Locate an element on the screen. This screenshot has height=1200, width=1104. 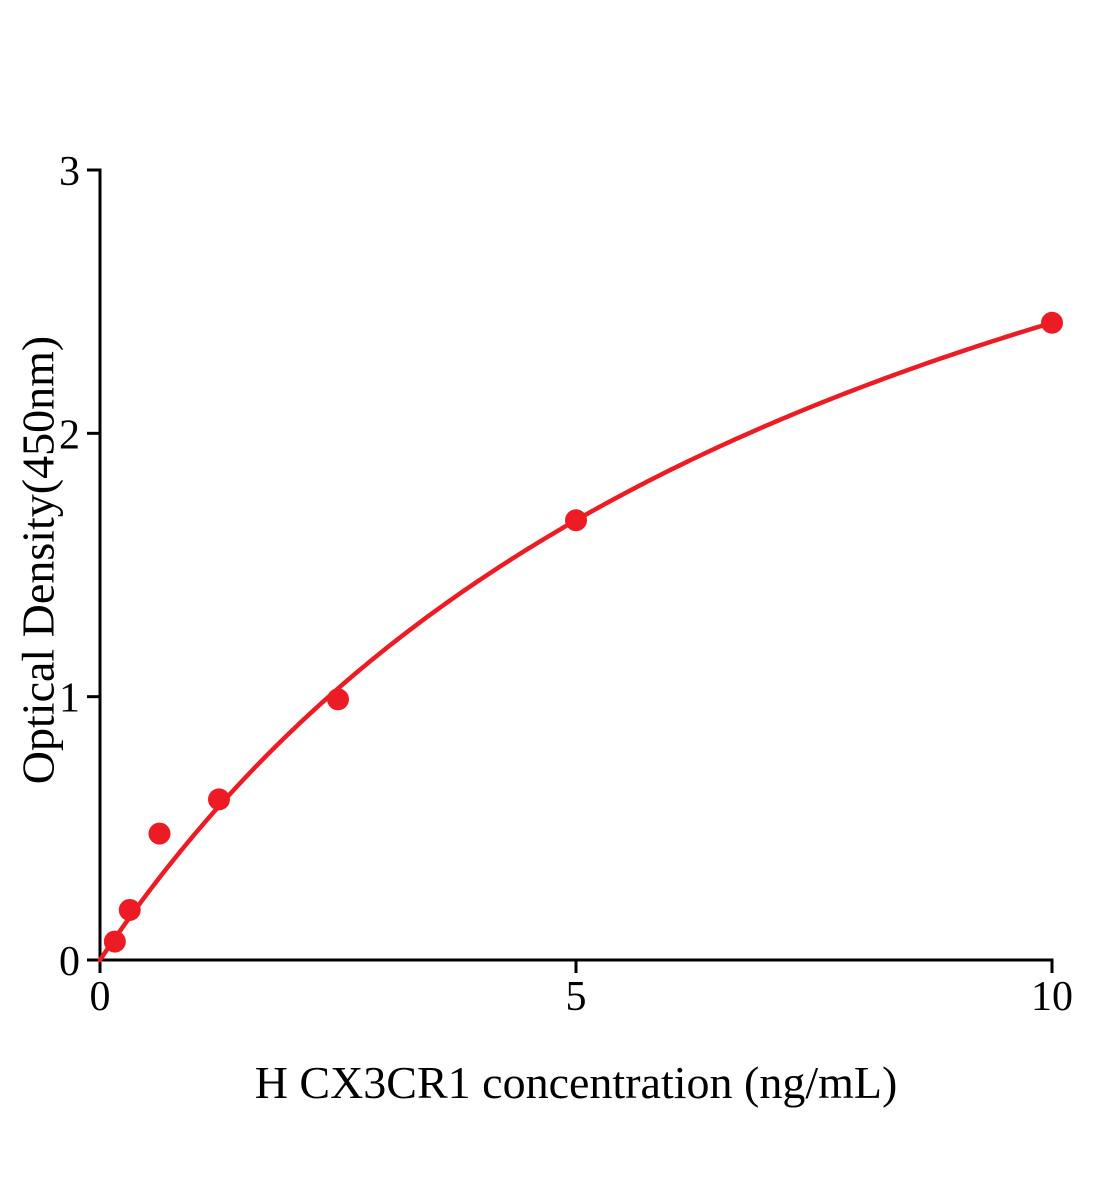
x-tick-label: 5 is located at coordinates (576, 997).